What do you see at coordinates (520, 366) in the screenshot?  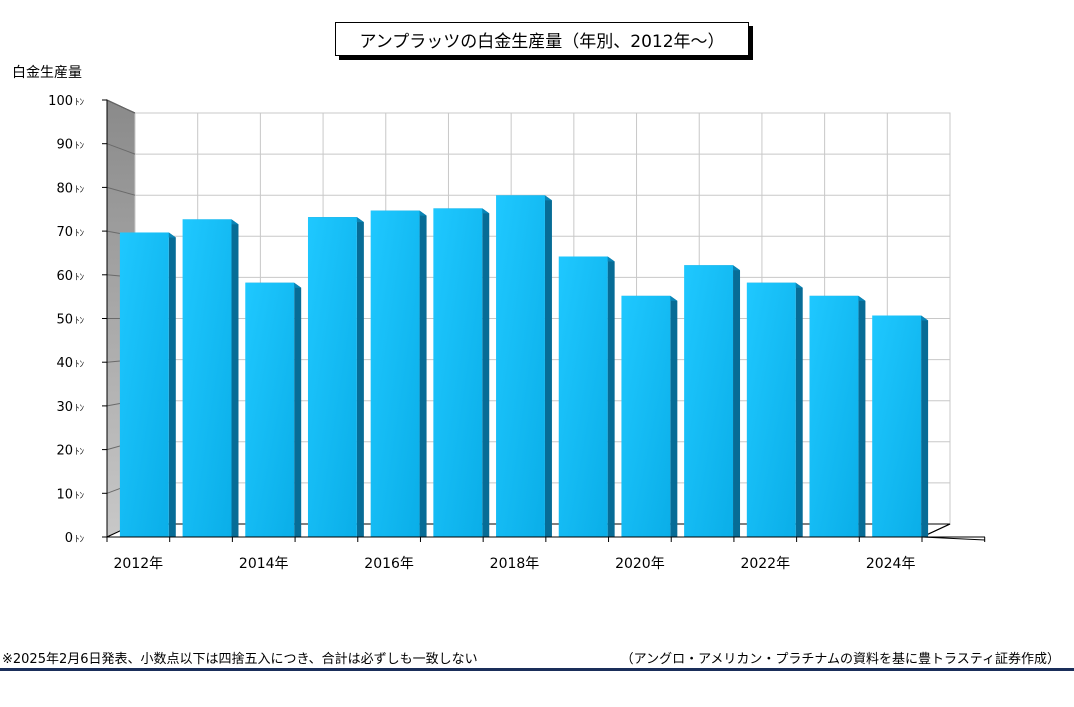 I see `bar-2018年` at bounding box center [520, 366].